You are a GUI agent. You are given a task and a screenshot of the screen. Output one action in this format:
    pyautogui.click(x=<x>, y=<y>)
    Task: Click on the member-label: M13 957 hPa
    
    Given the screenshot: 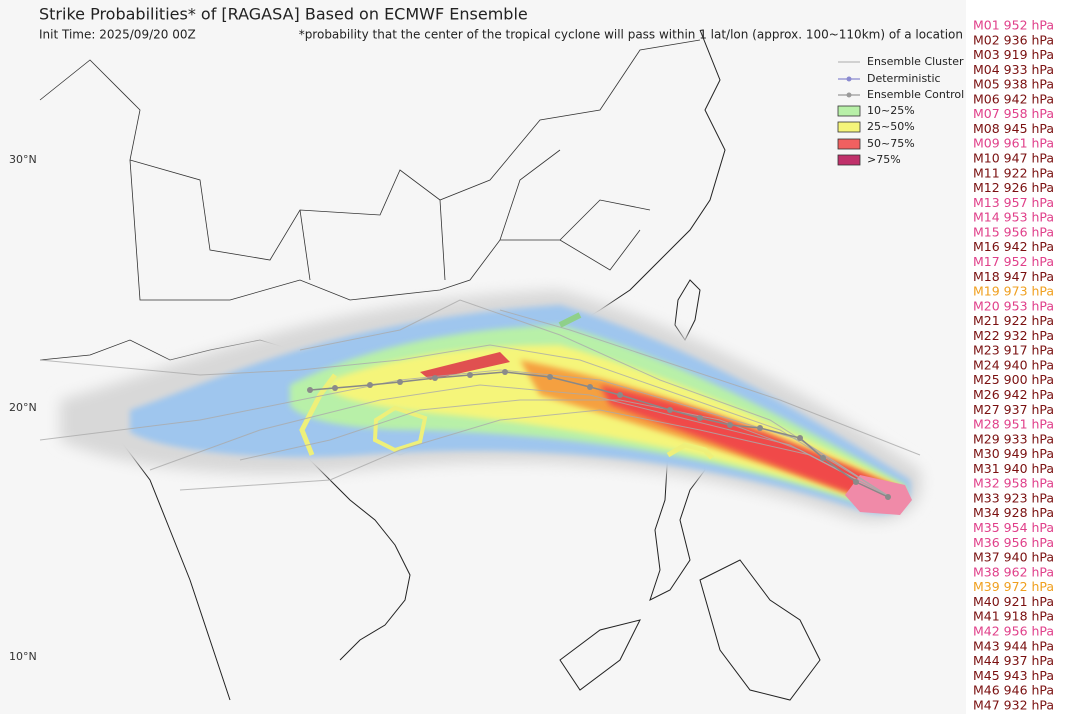 What is the action you would take?
    pyautogui.click(x=1013, y=202)
    